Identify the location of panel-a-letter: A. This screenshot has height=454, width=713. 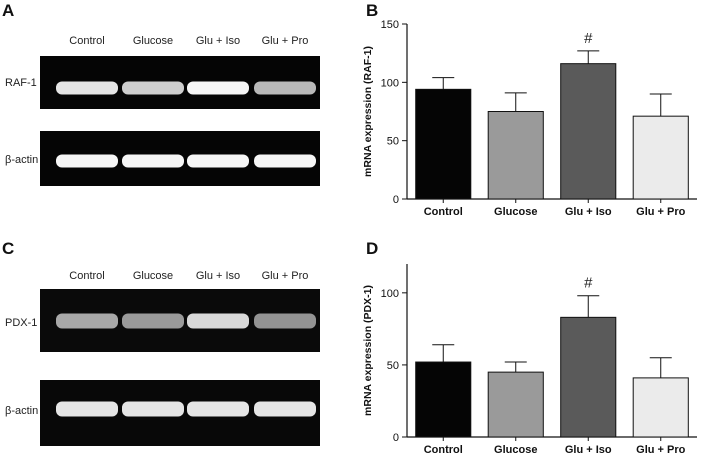
(8, 10).